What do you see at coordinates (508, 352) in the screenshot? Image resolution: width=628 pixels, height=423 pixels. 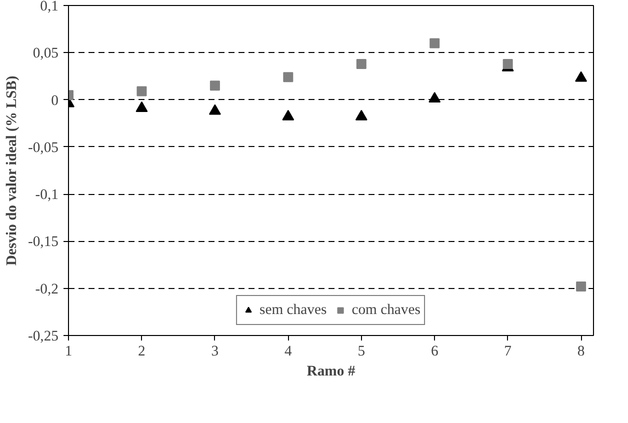 I see `x-tick-label: 7` at bounding box center [508, 352].